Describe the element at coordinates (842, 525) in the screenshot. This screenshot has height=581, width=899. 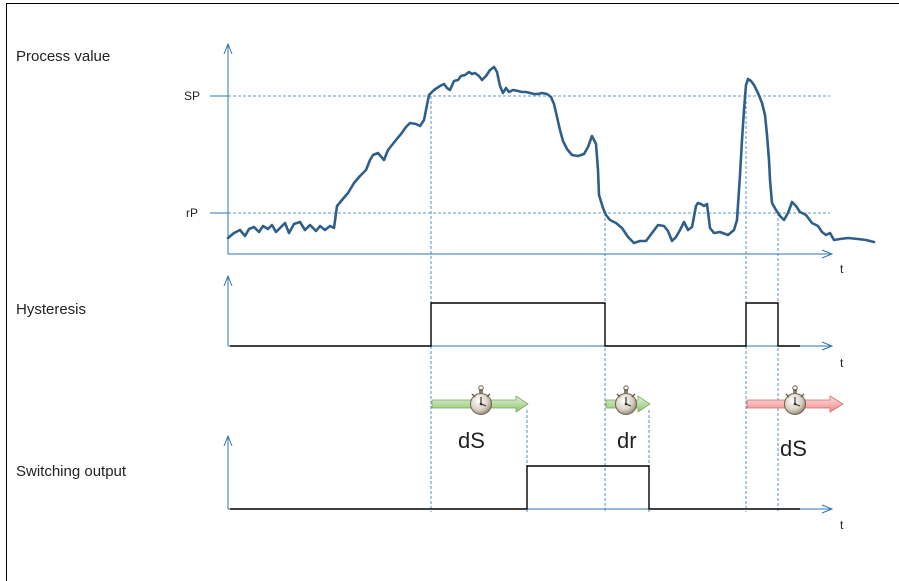
I see `switching-time-axis-label: t` at that location.